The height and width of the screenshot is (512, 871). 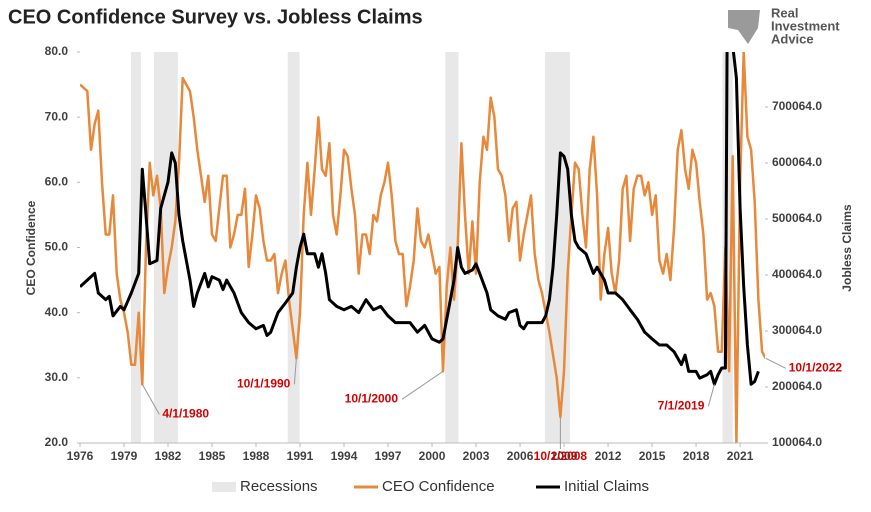 I want to click on x-tick-label: 1976, so click(x=80, y=456).